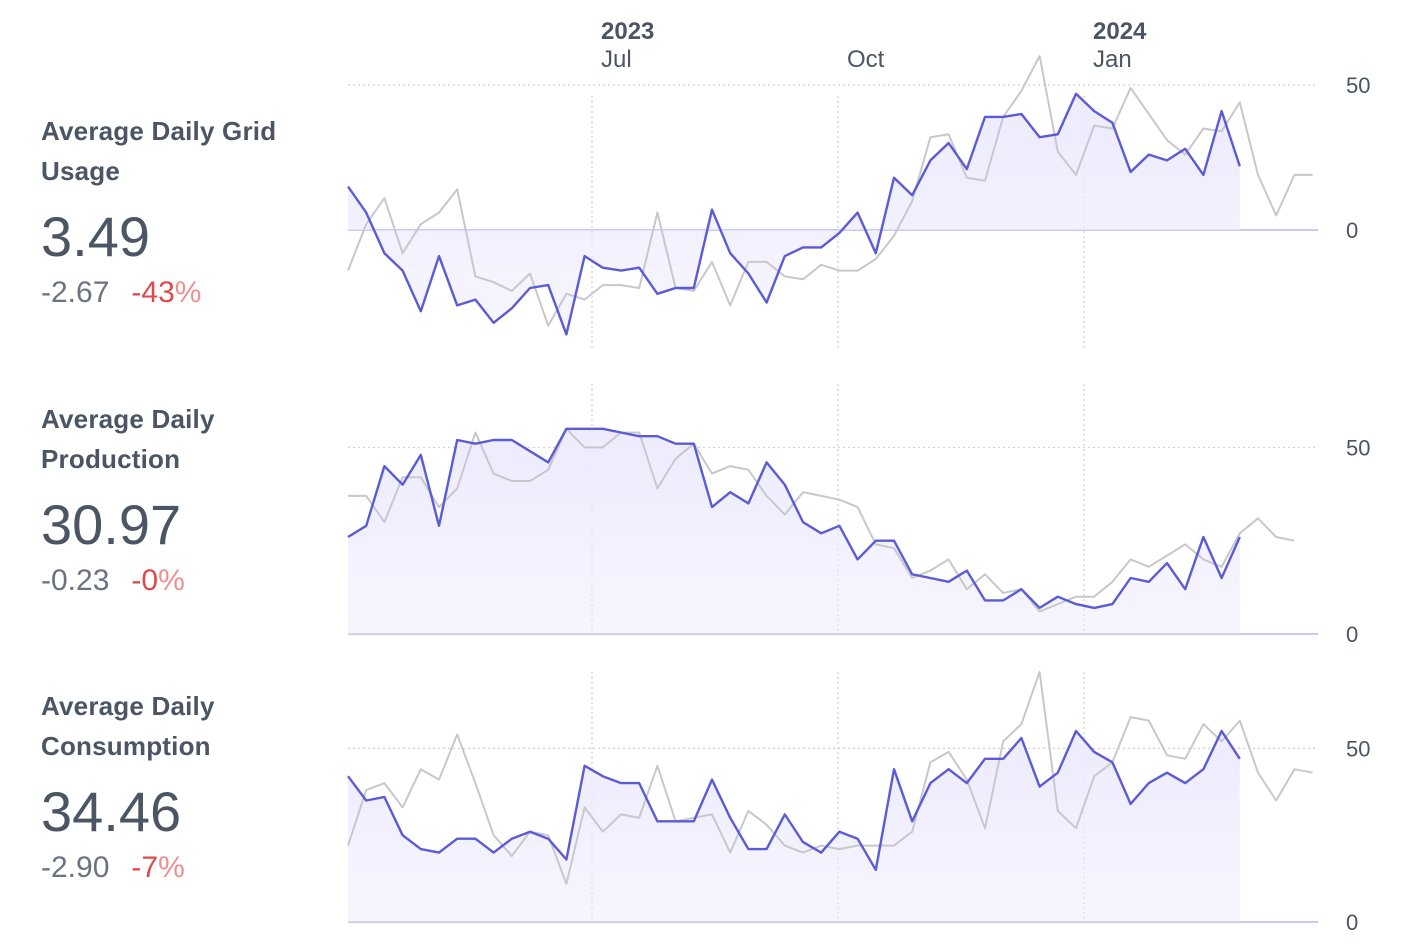 This screenshot has width=1402, height=952. What do you see at coordinates (75, 580) in the screenshot?
I see `stat-delta-absolute: -0.23` at bounding box center [75, 580].